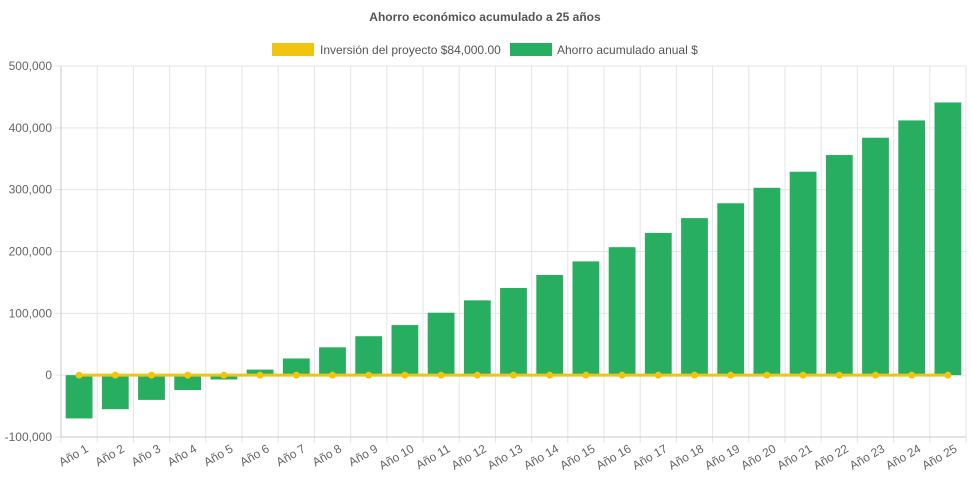 The image size is (971, 485). What do you see at coordinates (577, 456) in the screenshot?
I see `x-tick-label: Año 15` at bounding box center [577, 456].